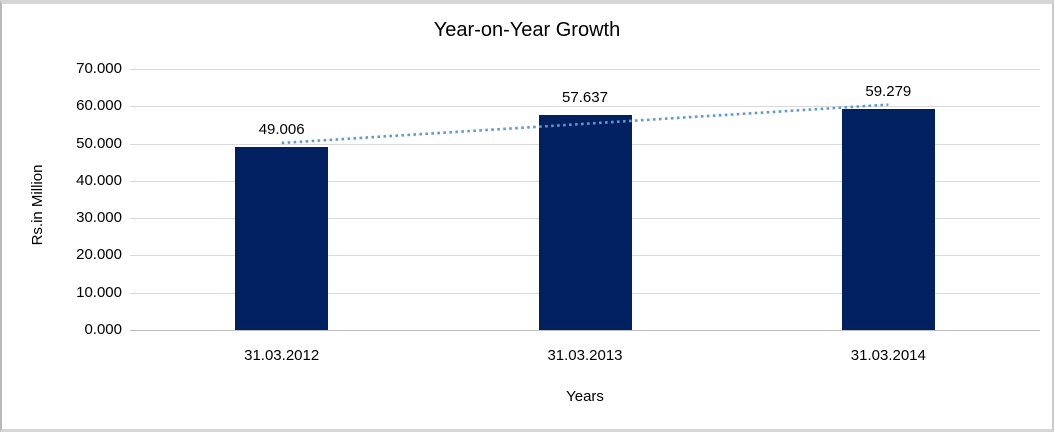 This screenshot has height=432, width=1054. What do you see at coordinates (888, 219) in the screenshot?
I see `bar-31.03.2014` at bounding box center [888, 219].